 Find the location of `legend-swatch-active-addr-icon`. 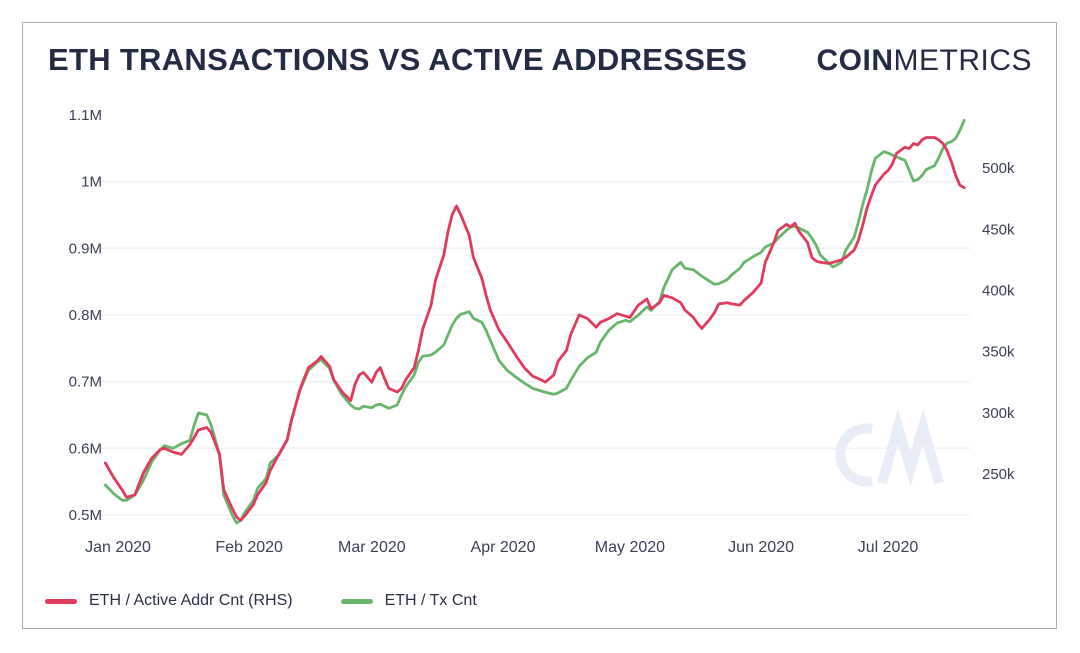

legend-swatch-active-addr-icon is located at coordinates (61, 601).